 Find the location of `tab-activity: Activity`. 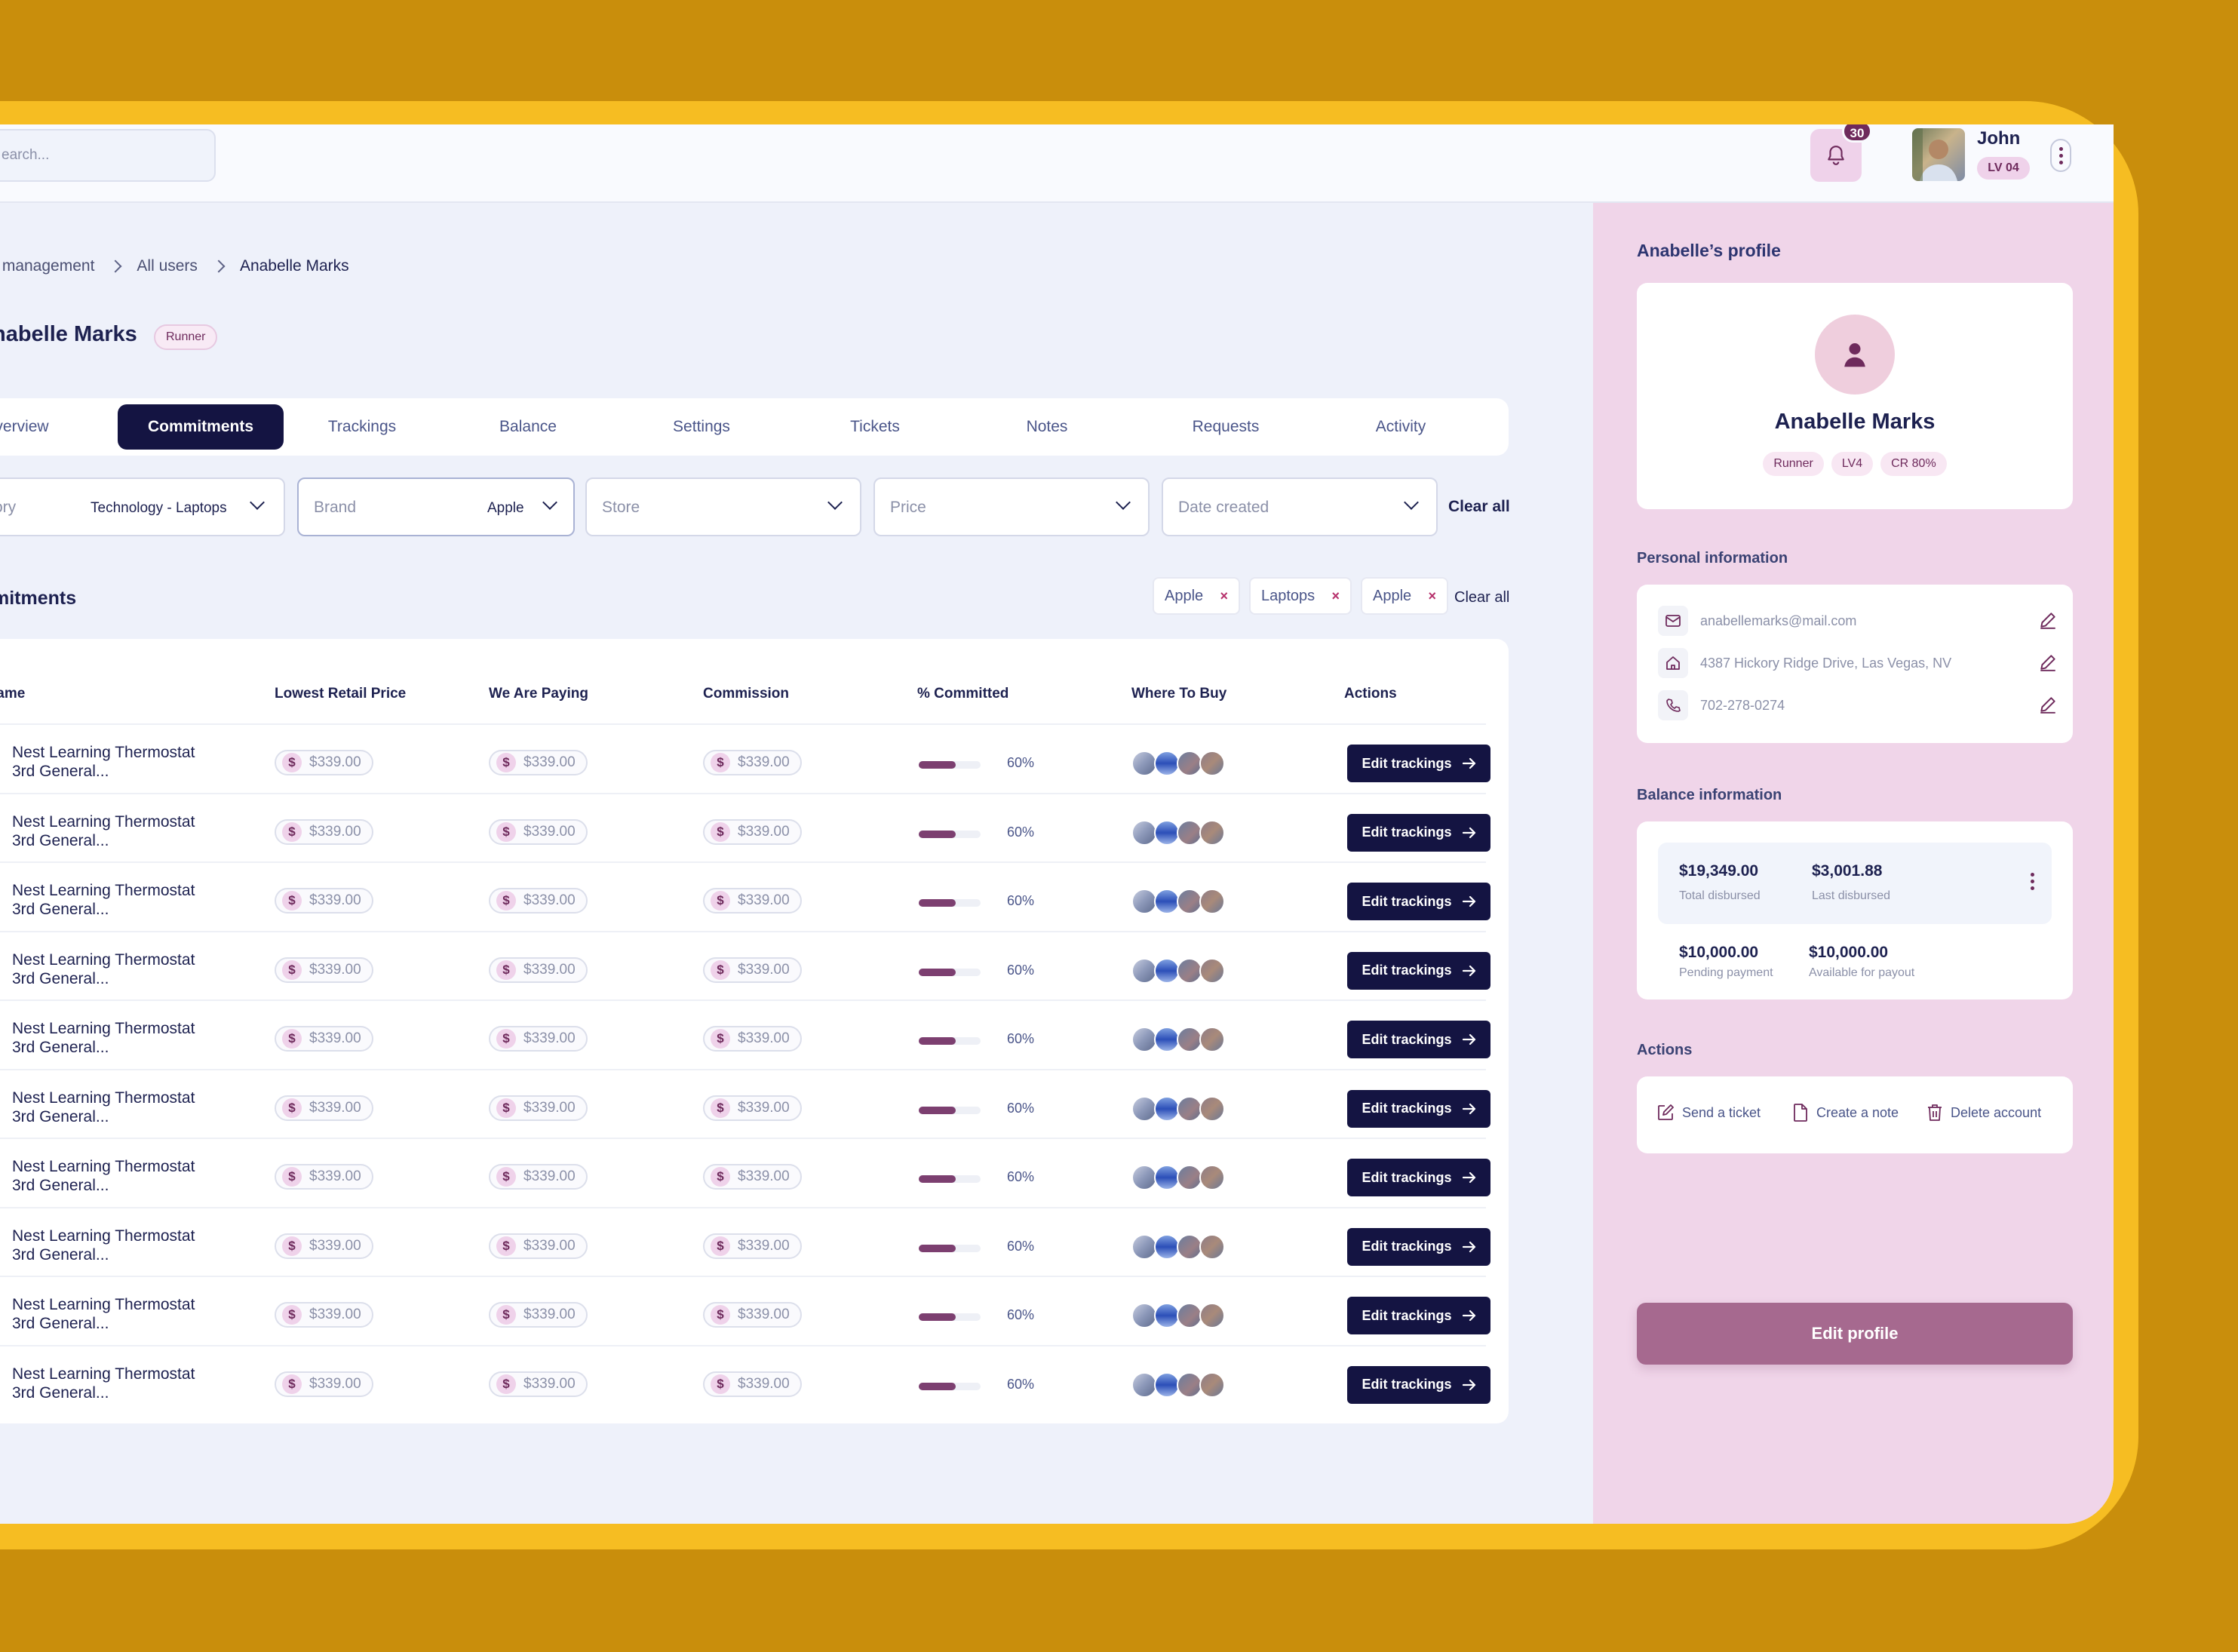

tab-activity: Activity is located at coordinates (1400, 426).